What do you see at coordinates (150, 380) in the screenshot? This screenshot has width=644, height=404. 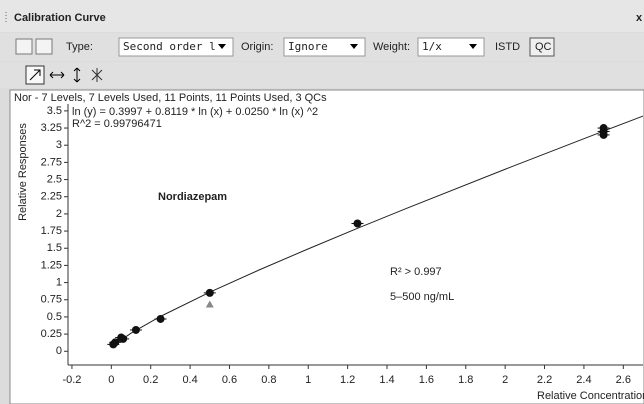 I see `x-tick-label: 0.2` at bounding box center [150, 380].